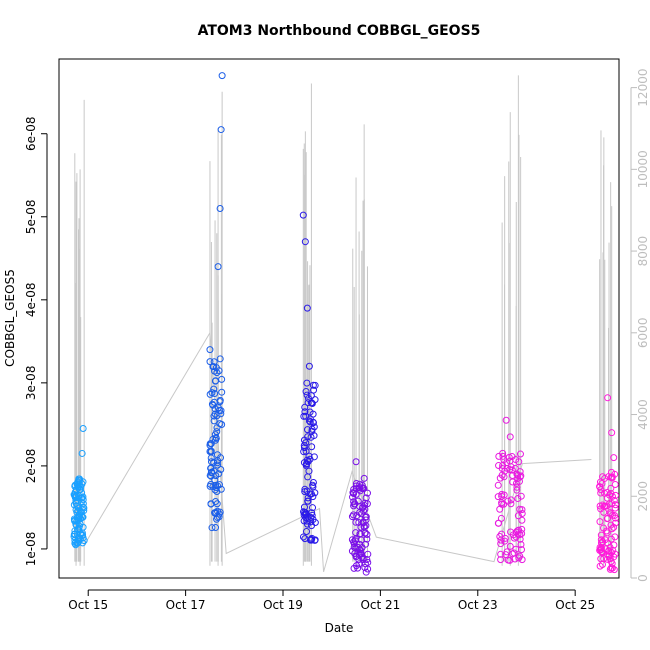 Image resolution: width=650 pixels, height=650 pixels. Describe the element at coordinates (339, 628) in the screenshot. I see `x-axis-label: Date` at that location.